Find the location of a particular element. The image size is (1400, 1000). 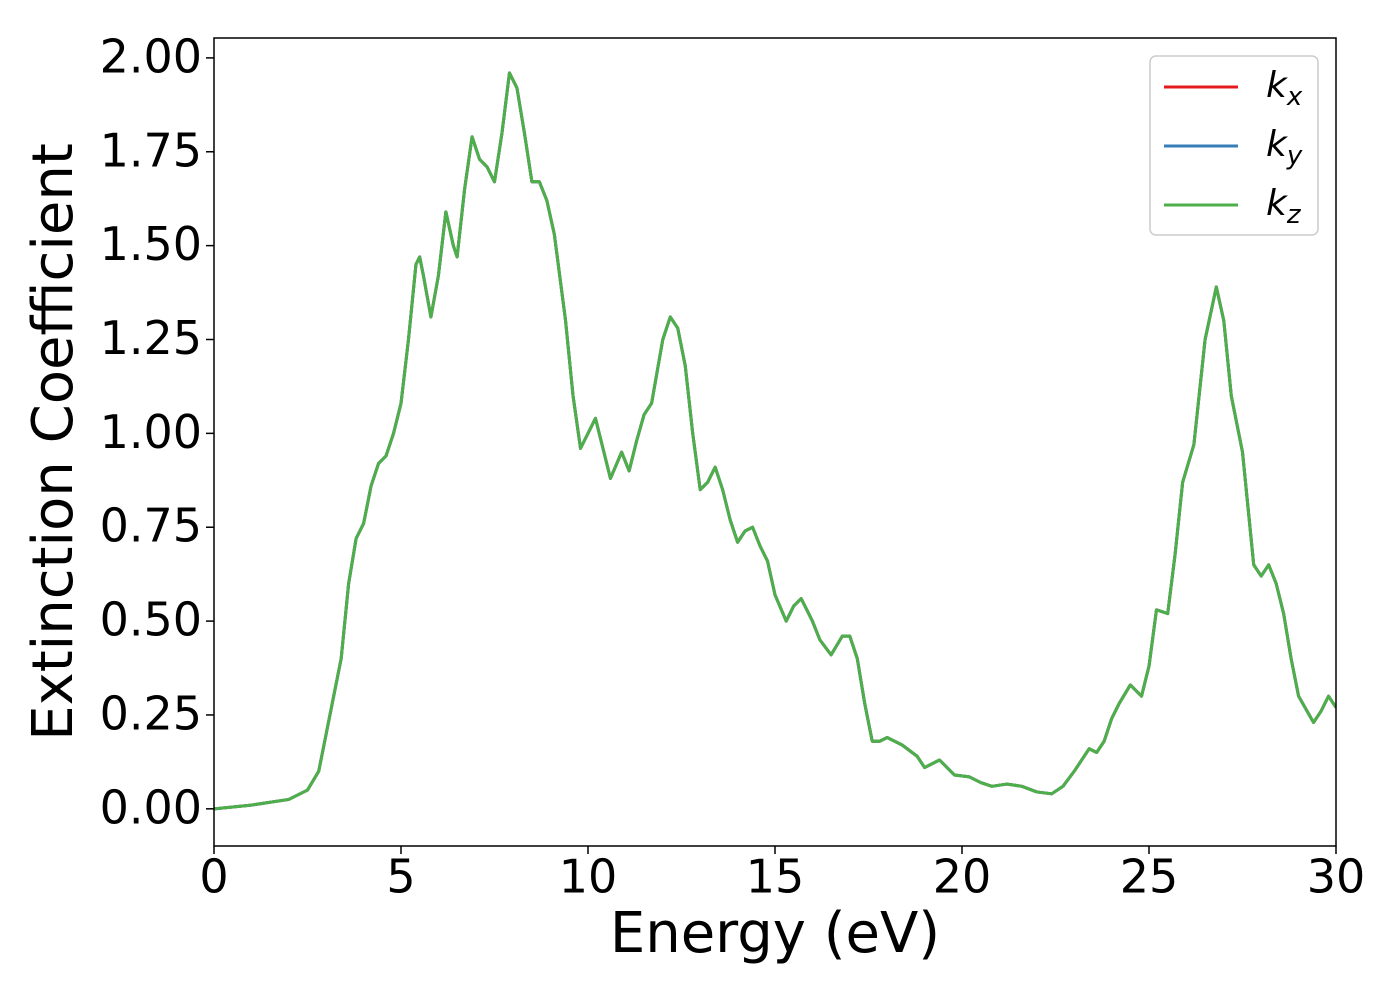

x-tick-label: 10 is located at coordinates (588, 877).